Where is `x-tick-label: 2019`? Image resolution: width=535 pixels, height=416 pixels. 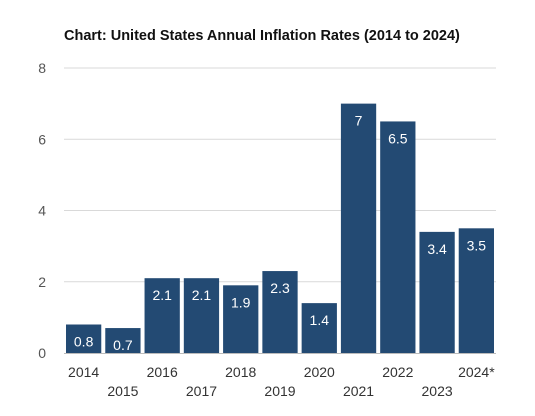 x-tick-label: 2019 is located at coordinates (279, 391).